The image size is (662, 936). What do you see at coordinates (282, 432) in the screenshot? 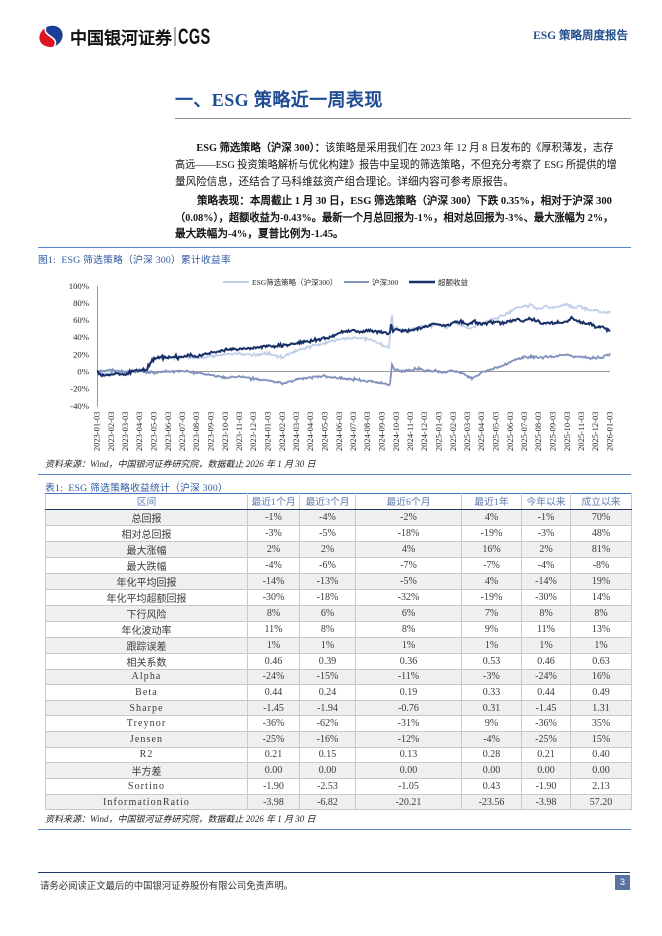
I see `svg-text: 2024-02-03` at bounding box center [282, 432].